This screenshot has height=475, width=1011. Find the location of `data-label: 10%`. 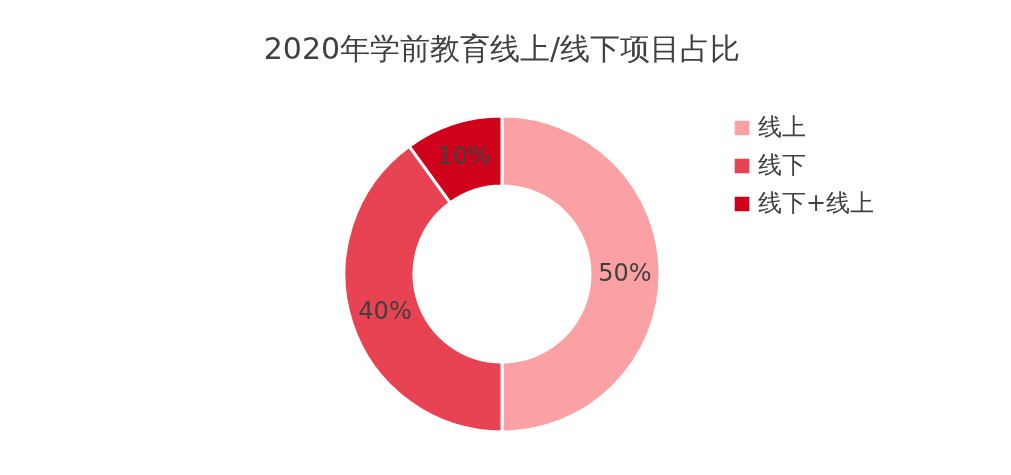

data-label: 10% is located at coordinates (464, 156).